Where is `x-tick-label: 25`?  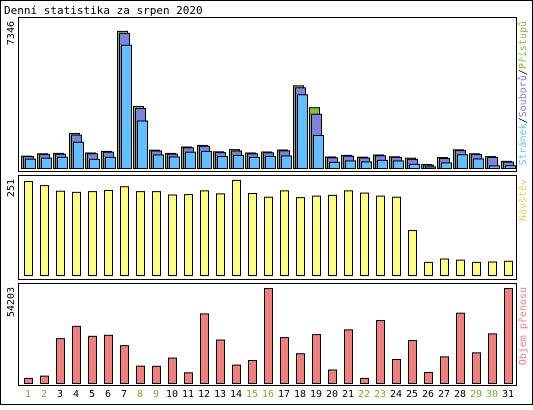
x-tick-label: 25 is located at coordinates (412, 394).